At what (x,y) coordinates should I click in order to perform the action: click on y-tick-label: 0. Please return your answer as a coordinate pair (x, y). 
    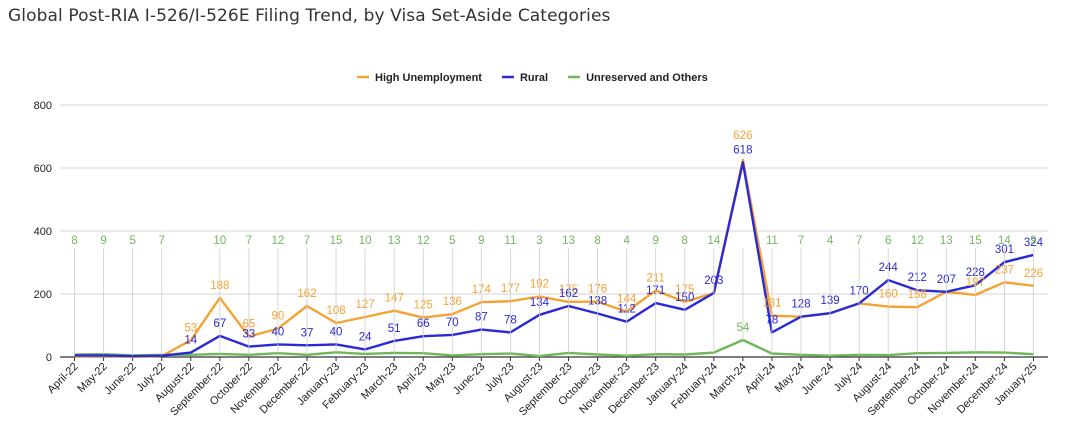
    Looking at the image, I should click on (49, 358).